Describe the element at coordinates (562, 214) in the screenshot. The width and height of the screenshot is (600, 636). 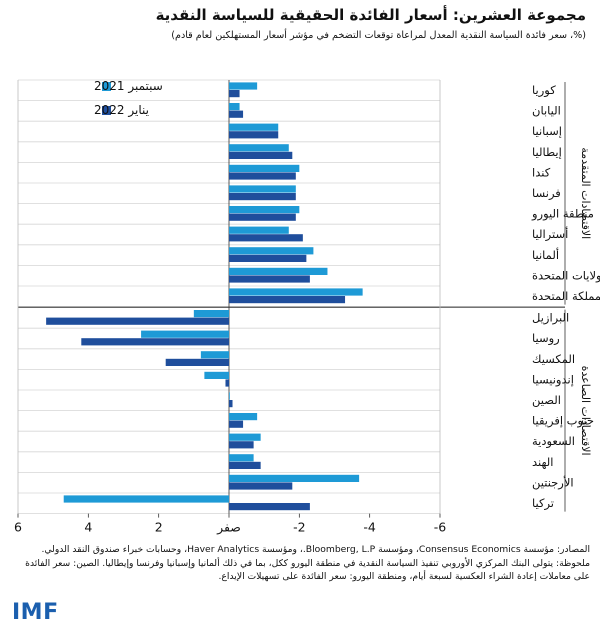
I see `category-label: منطقة اليورو` at that location.